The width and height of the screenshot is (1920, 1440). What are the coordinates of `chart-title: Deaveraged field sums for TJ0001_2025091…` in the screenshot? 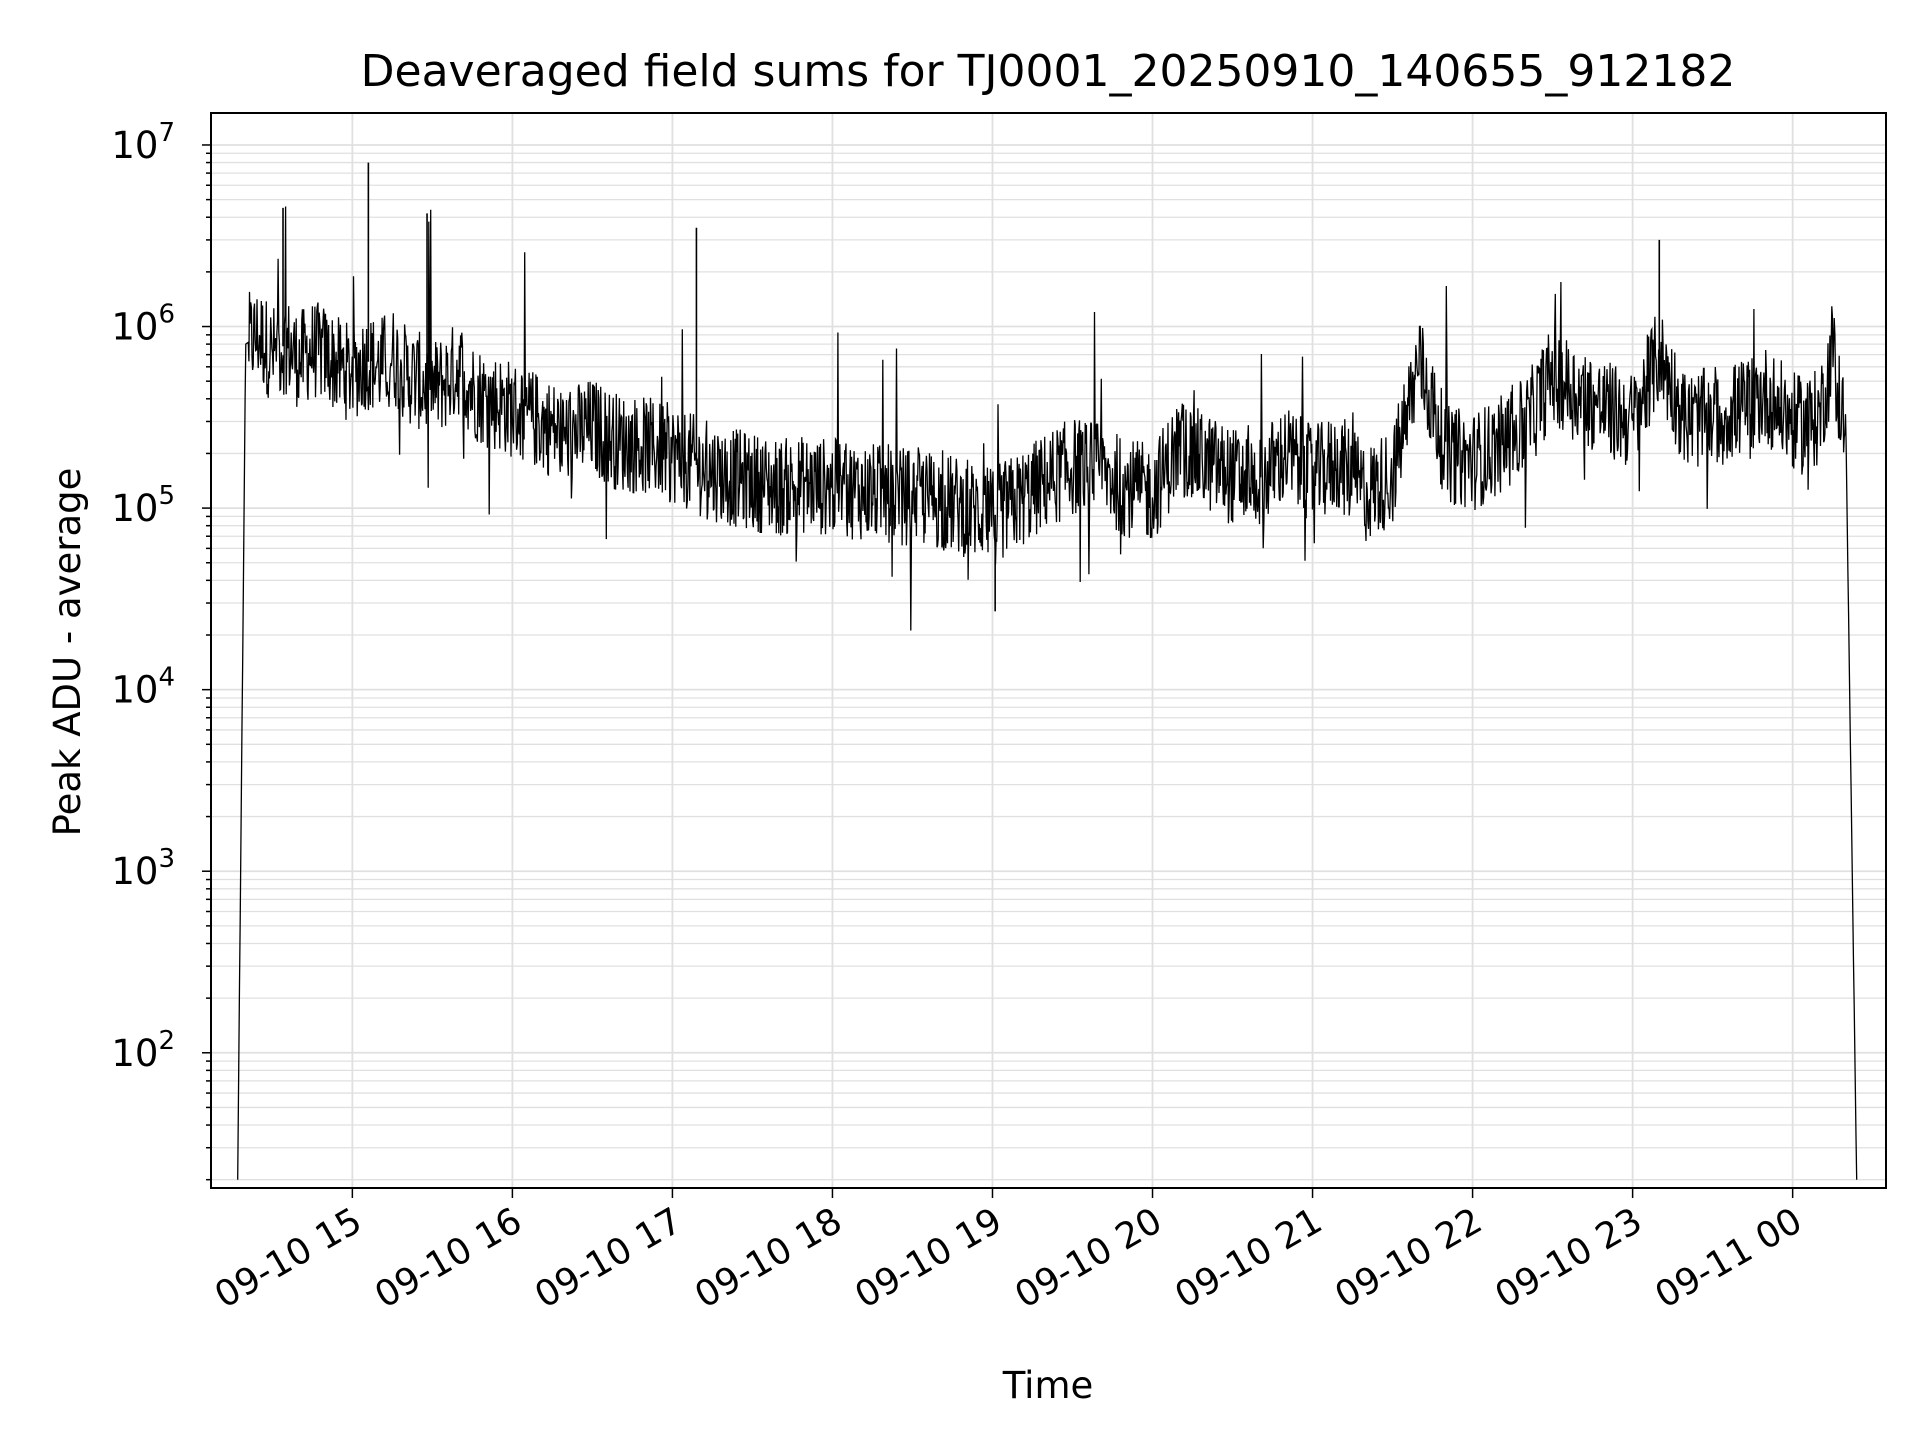 It's located at (1048, 71).